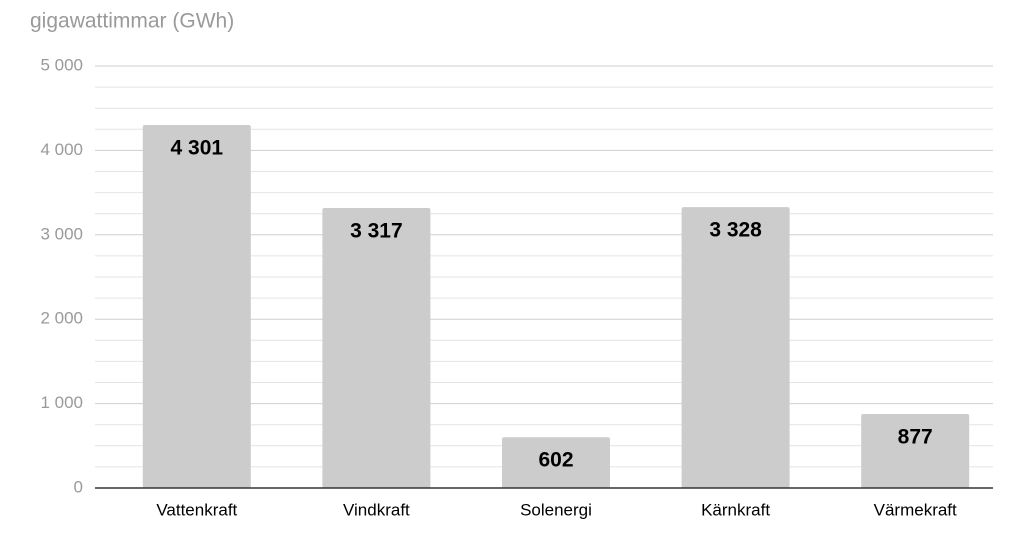 The width and height of the screenshot is (1024, 554). Describe the element at coordinates (556, 509) in the screenshot. I see `x-tick-label: Solenergi` at that location.